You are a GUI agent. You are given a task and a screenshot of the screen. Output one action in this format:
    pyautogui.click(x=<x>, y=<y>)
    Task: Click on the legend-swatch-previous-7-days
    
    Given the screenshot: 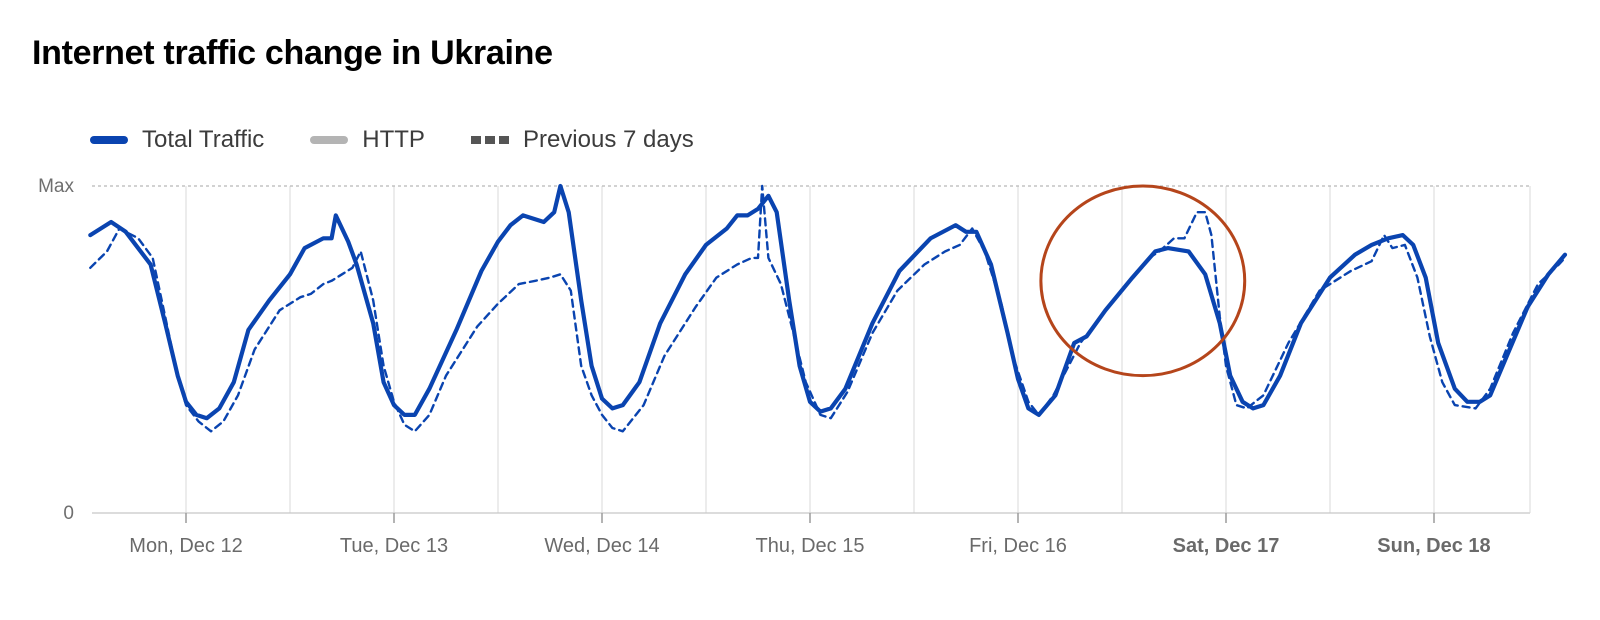 What is the action you would take?
    pyautogui.click(x=489, y=140)
    